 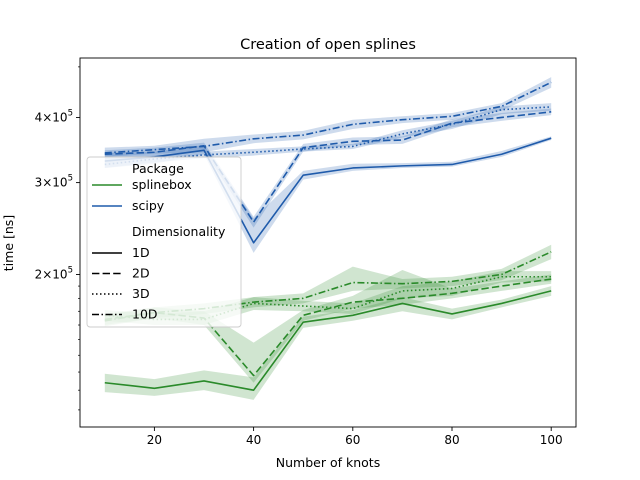 What do you see at coordinates (145, 314) in the screenshot?
I see `legend-label-10d: 10D` at bounding box center [145, 314].